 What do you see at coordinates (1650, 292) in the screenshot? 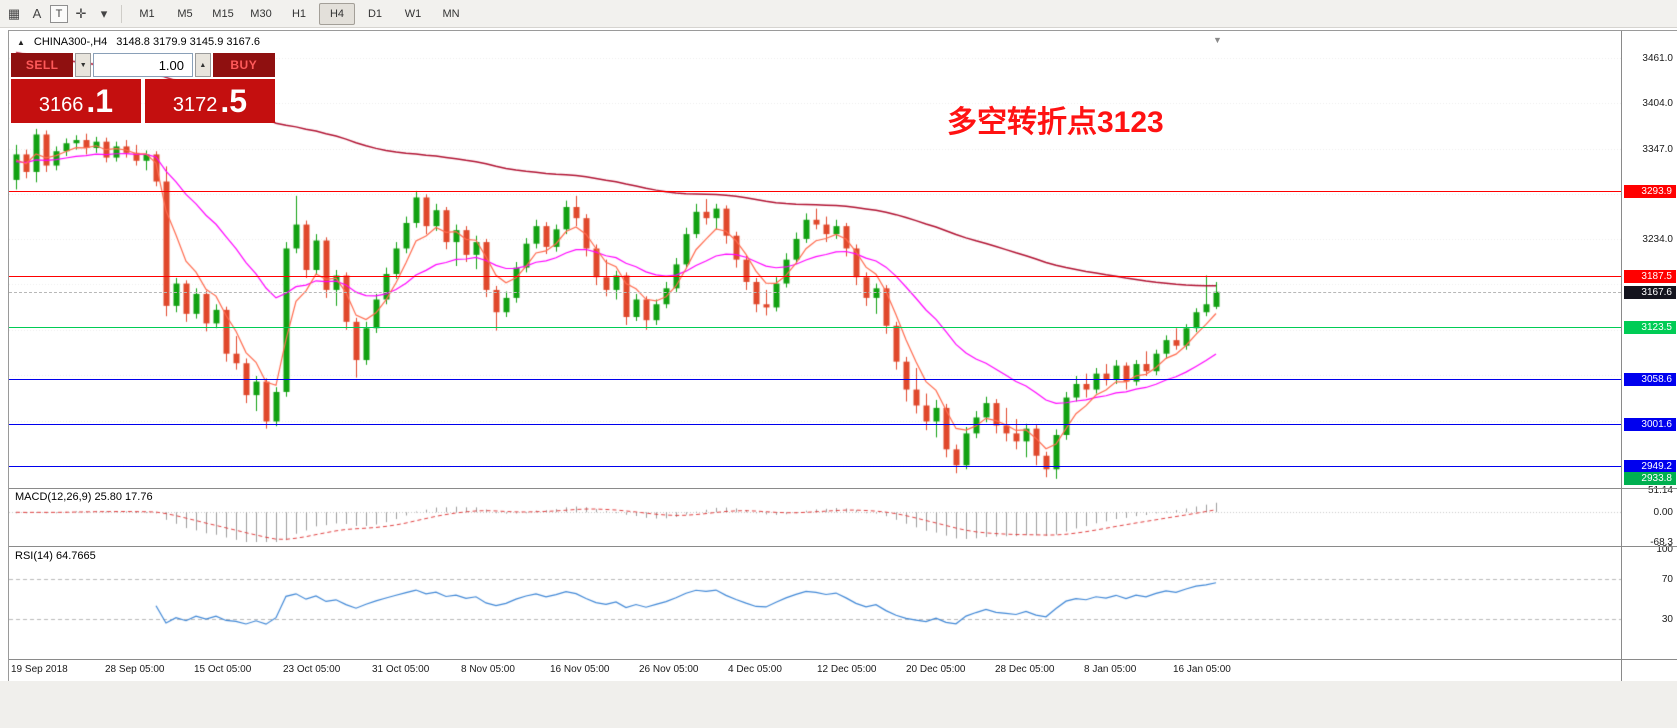
I see `price-level-badge-3167.6: 3167.6` at bounding box center [1650, 292].